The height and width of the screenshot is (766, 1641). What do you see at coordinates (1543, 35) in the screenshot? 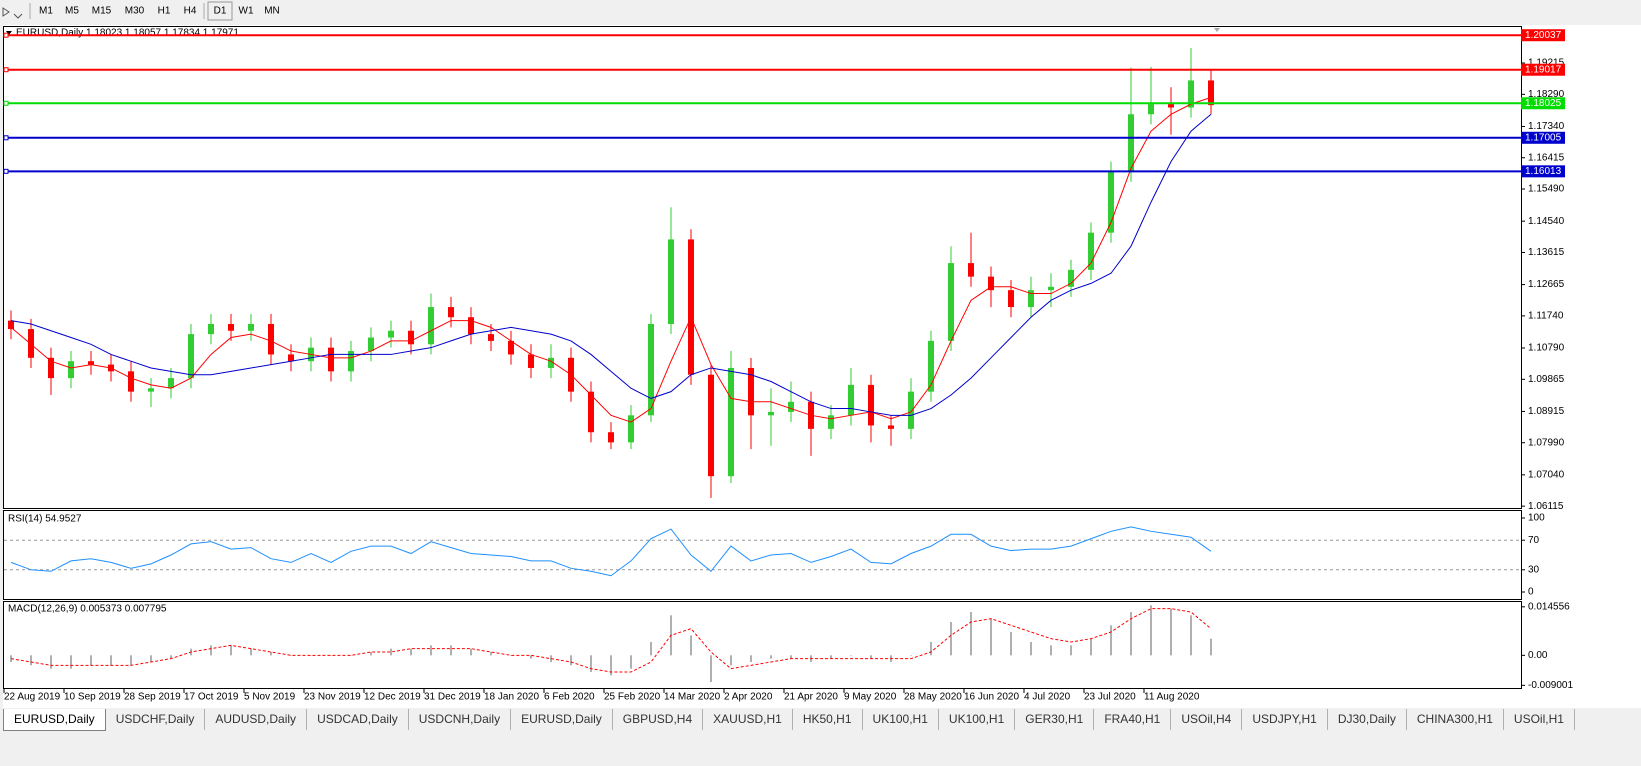
I see `level-label: 1.20037` at bounding box center [1543, 35].